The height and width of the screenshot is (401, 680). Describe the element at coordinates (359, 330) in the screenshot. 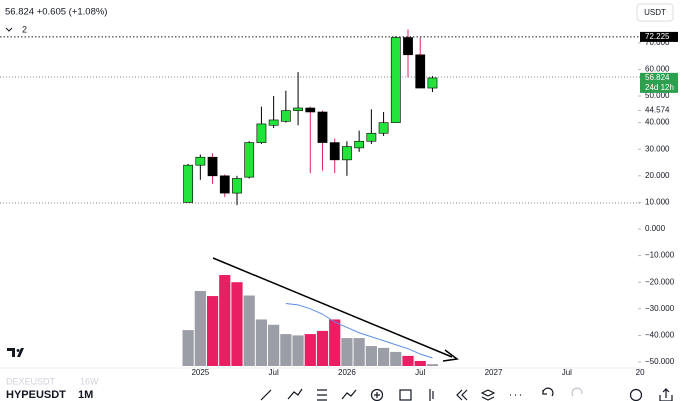

I see `signal-line` at that location.